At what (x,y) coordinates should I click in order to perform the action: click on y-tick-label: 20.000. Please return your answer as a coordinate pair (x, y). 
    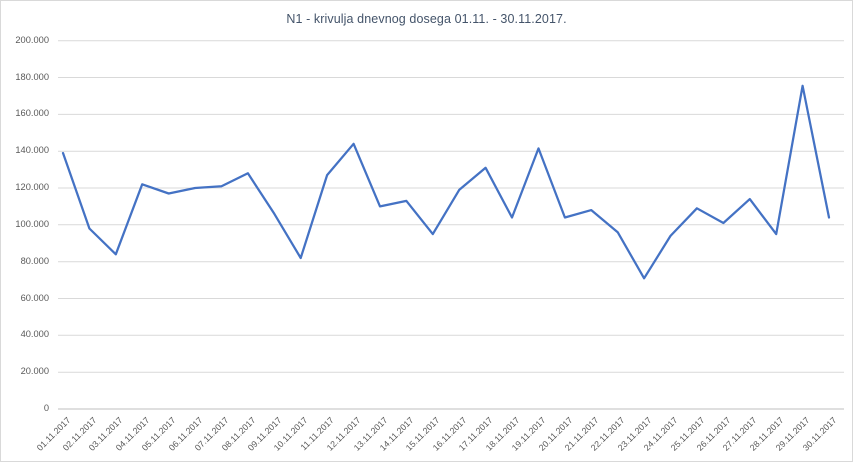
    Looking at the image, I should click on (34, 371).